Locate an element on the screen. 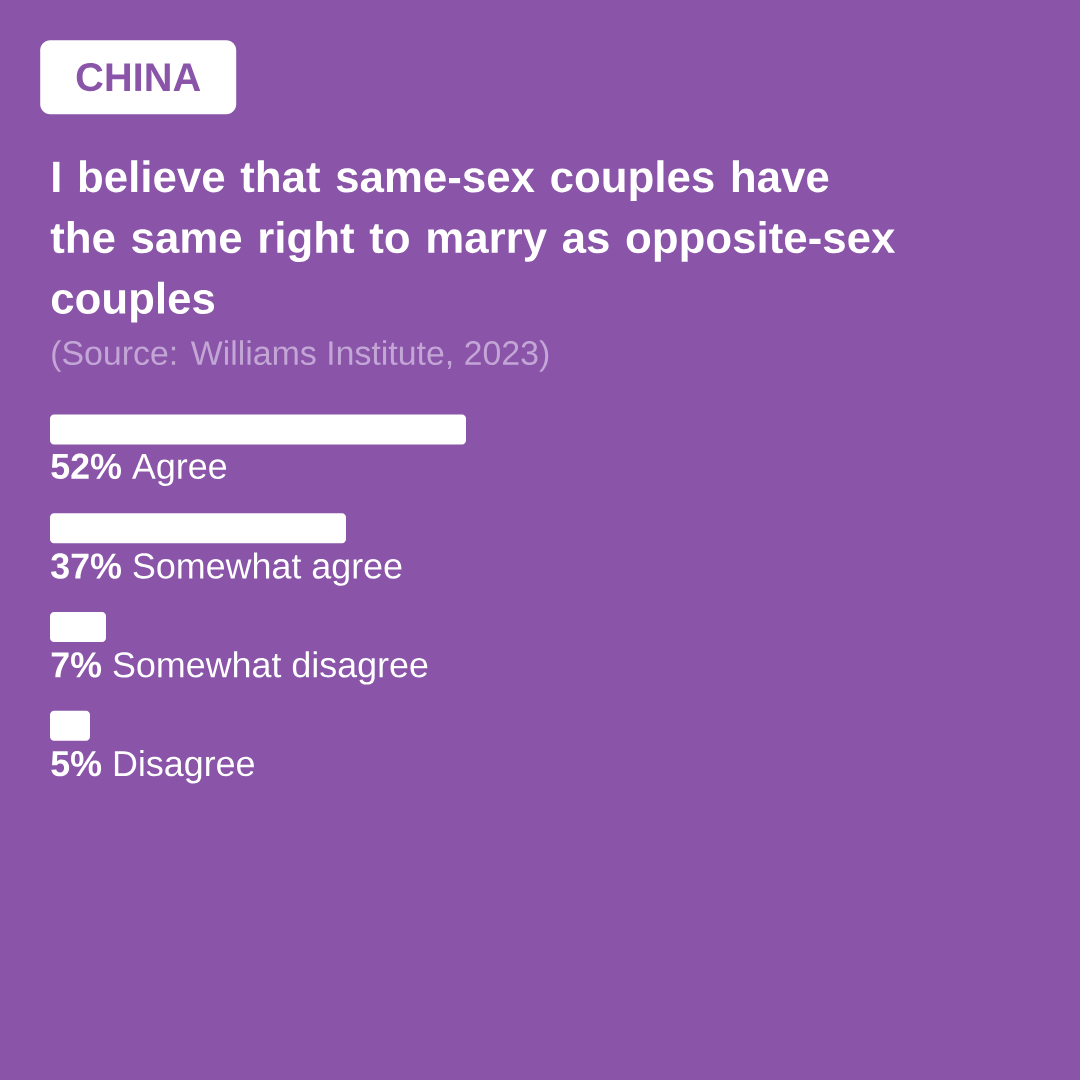  y-tick-label: Disagree is located at coordinates (184, 766).